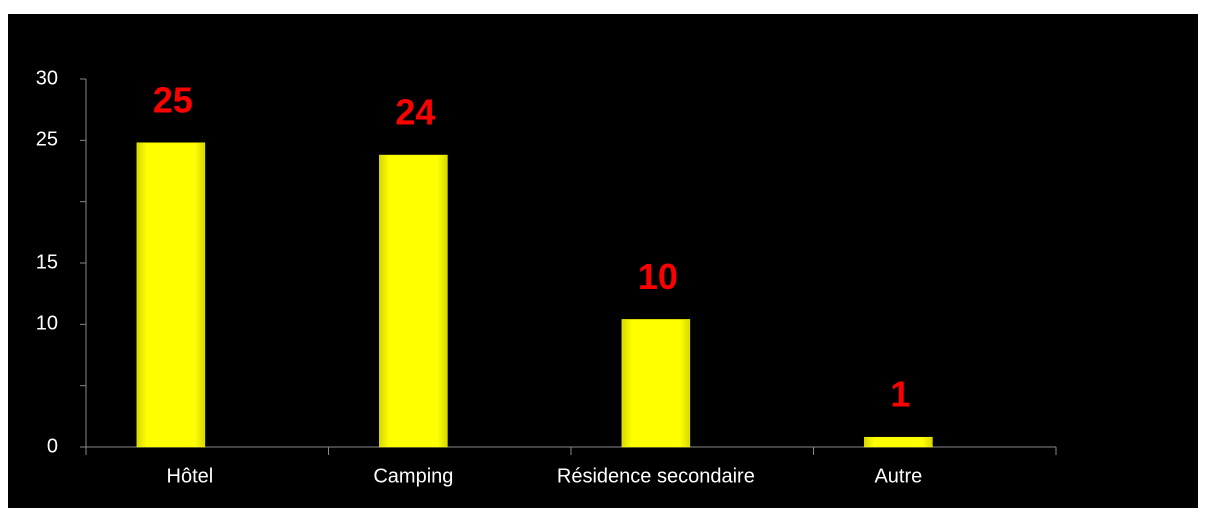  Describe the element at coordinates (900, 394) in the screenshot. I see `value-label: 1` at that location.